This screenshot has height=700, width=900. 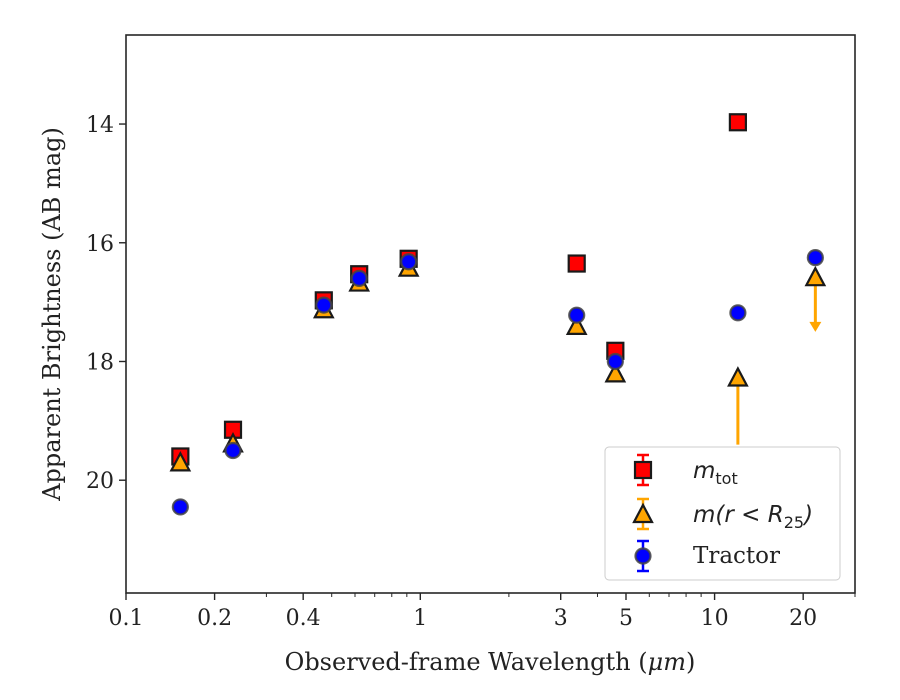 I want to click on legend-mtot-base: m, so click(x=704, y=471).